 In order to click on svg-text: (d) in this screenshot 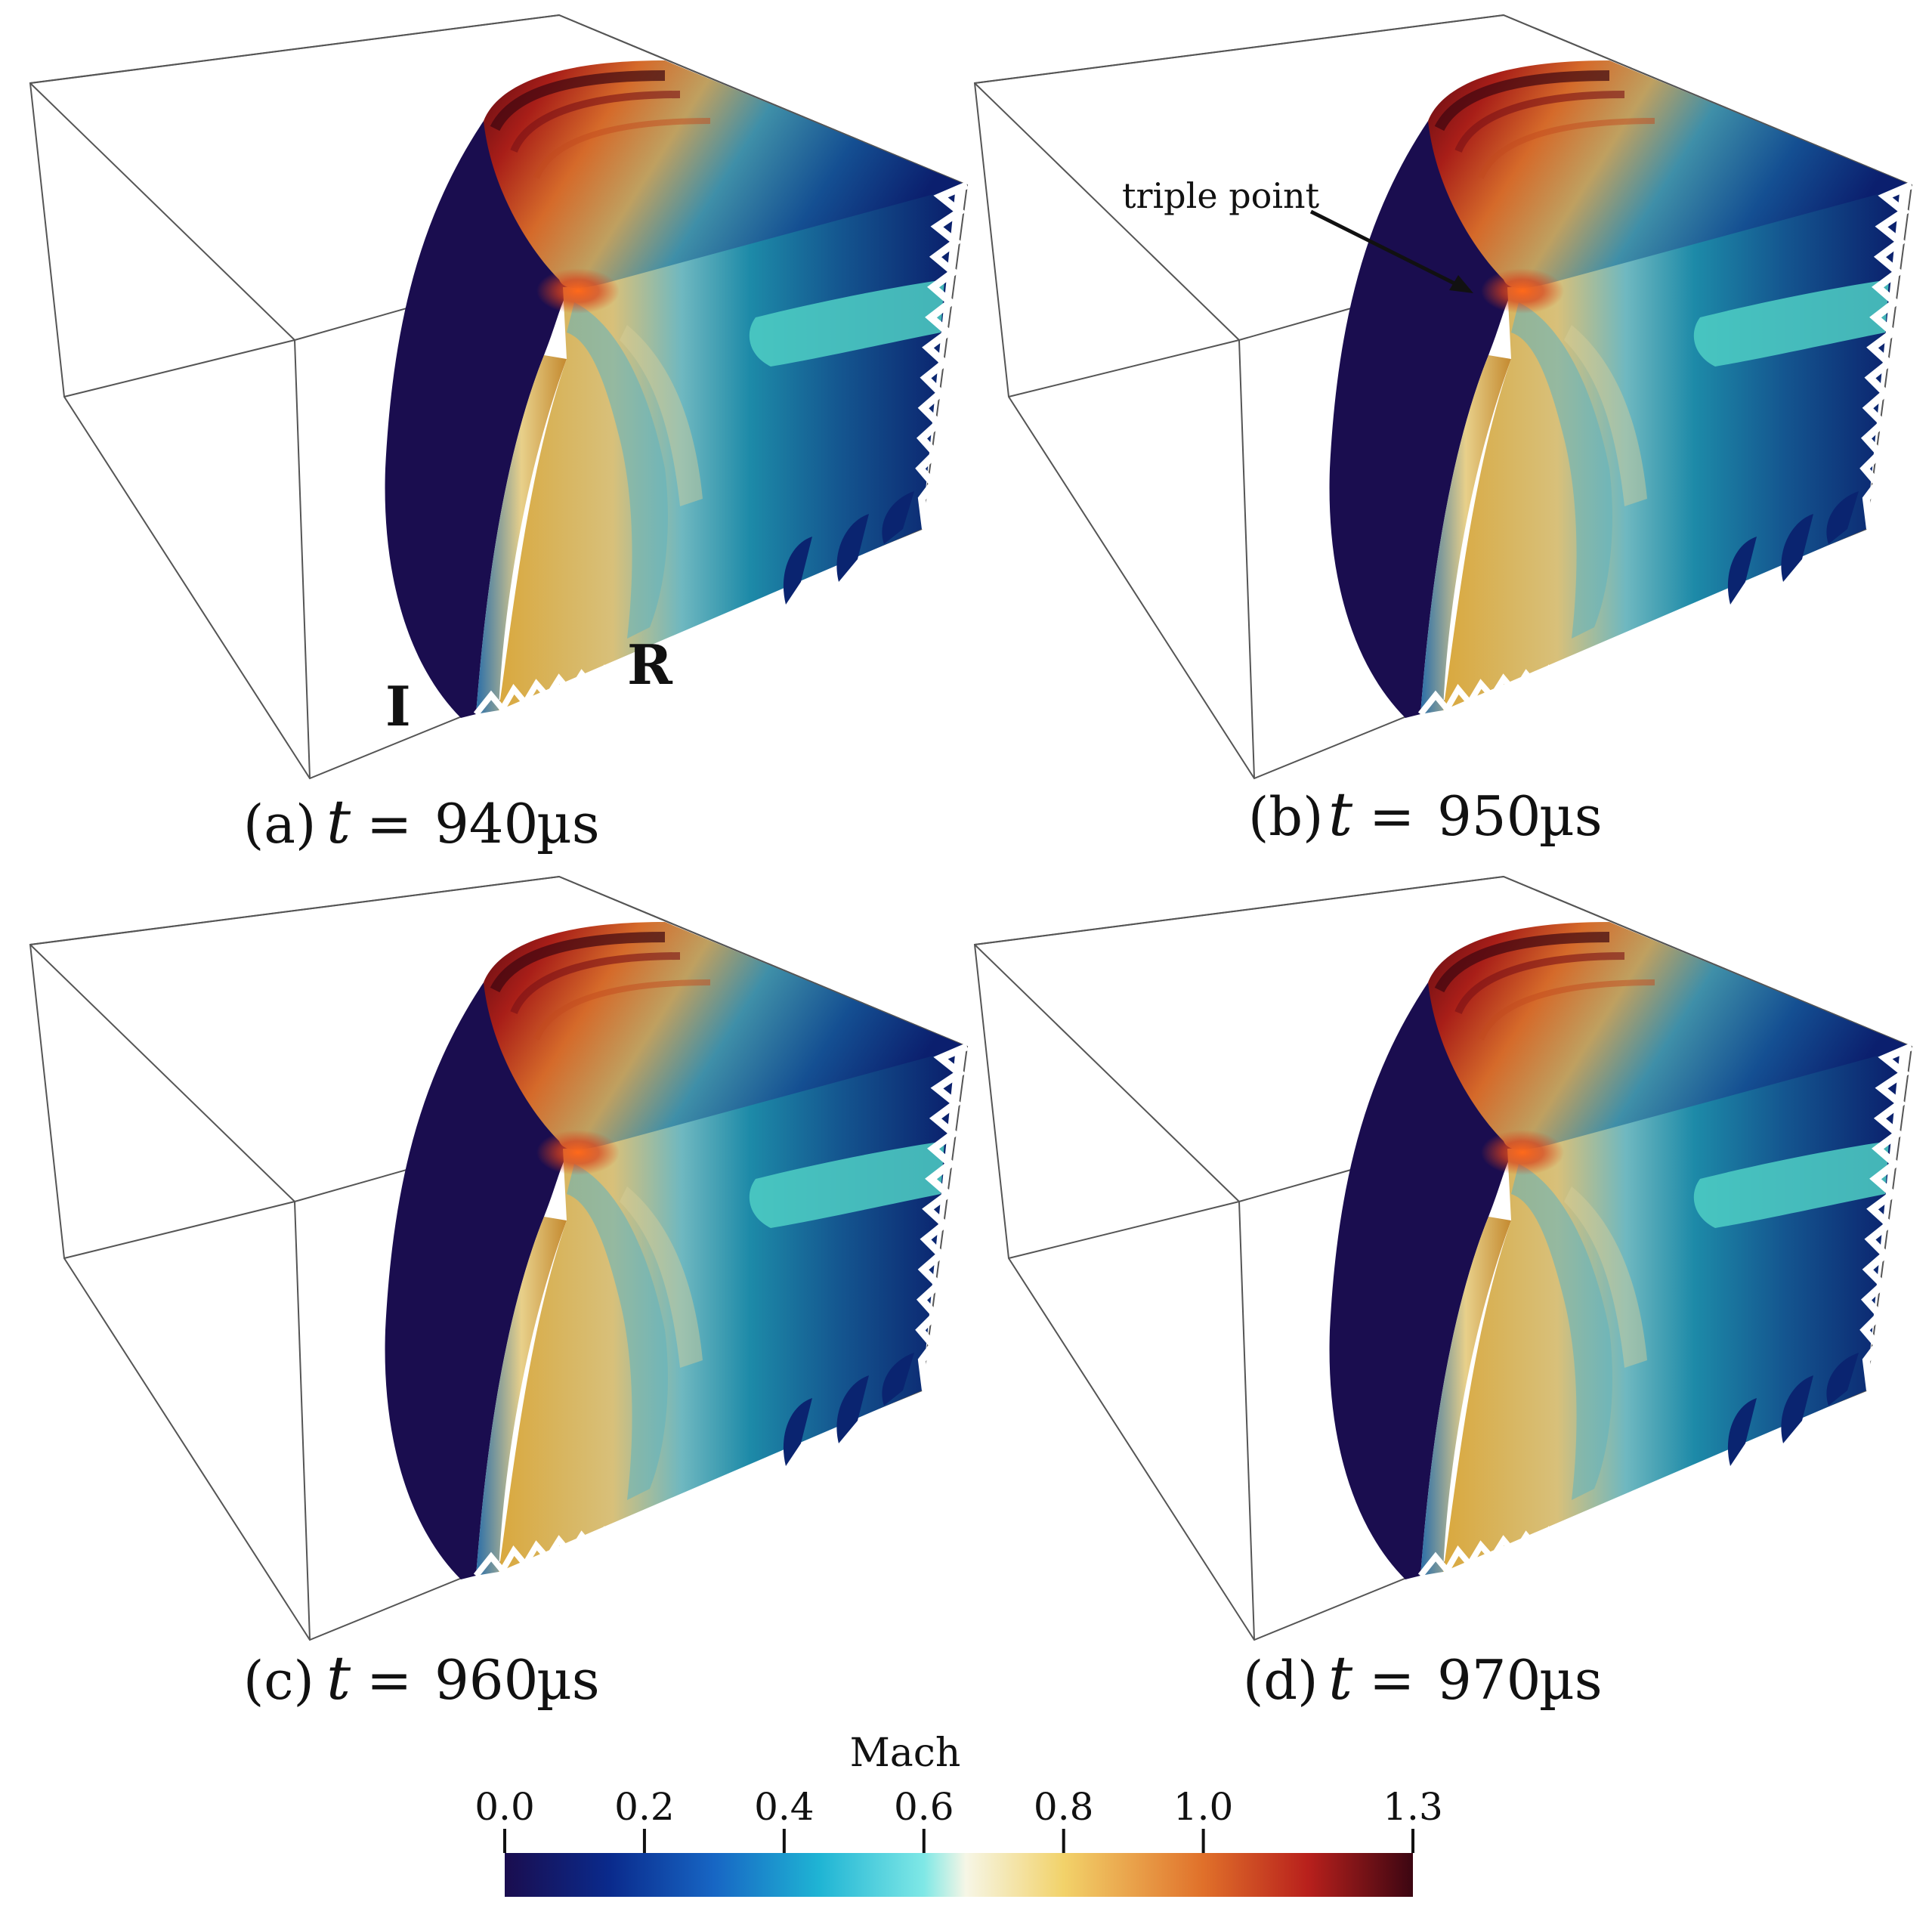, I will do `click(1280, 1681)`.